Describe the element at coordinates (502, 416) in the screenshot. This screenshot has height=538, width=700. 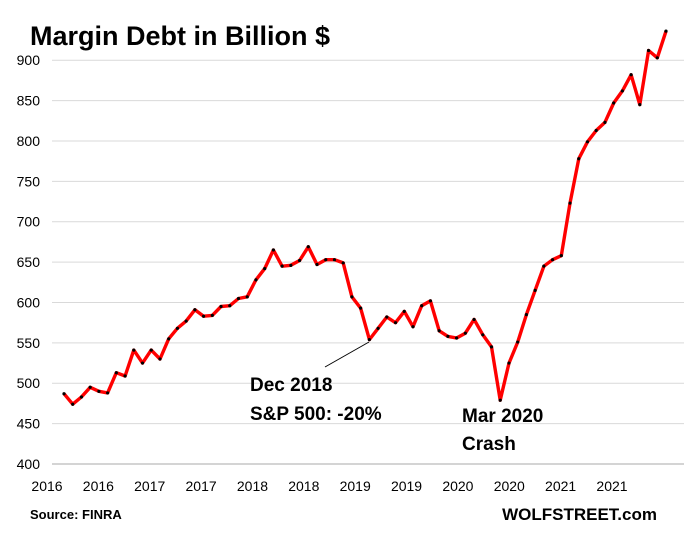
I see `annotation-mar-2020-label: Mar 2020` at that location.